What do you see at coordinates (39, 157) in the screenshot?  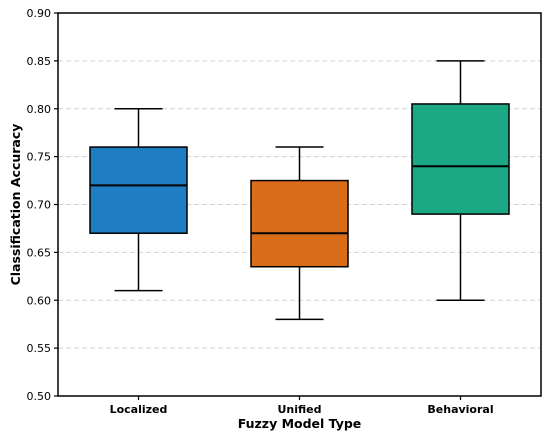 I see `y-tick-label: 0.75` at bounding box center [39, 157].